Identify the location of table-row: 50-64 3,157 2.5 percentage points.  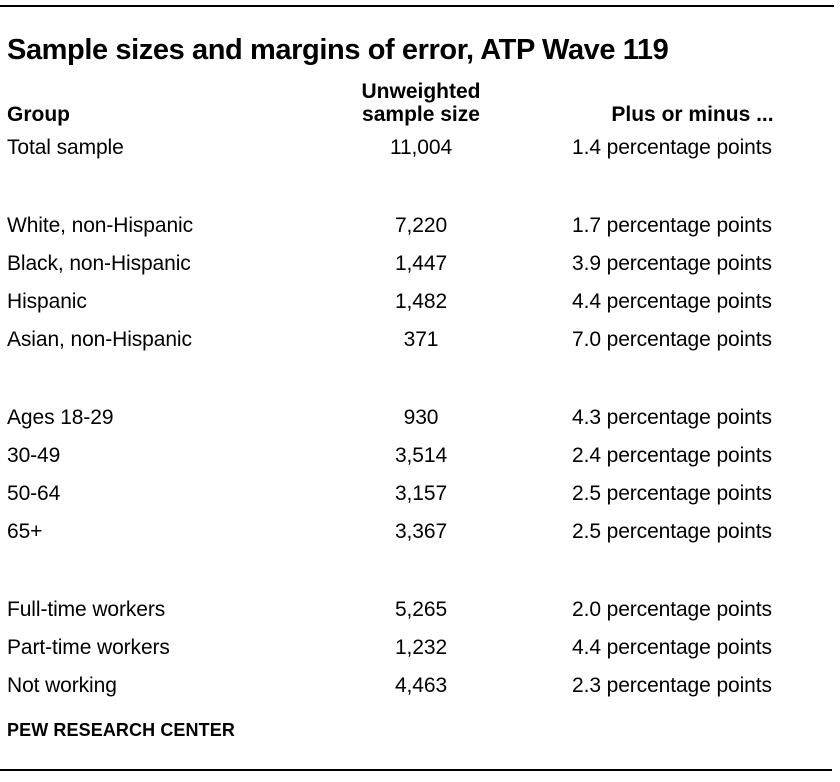
(420, 494).